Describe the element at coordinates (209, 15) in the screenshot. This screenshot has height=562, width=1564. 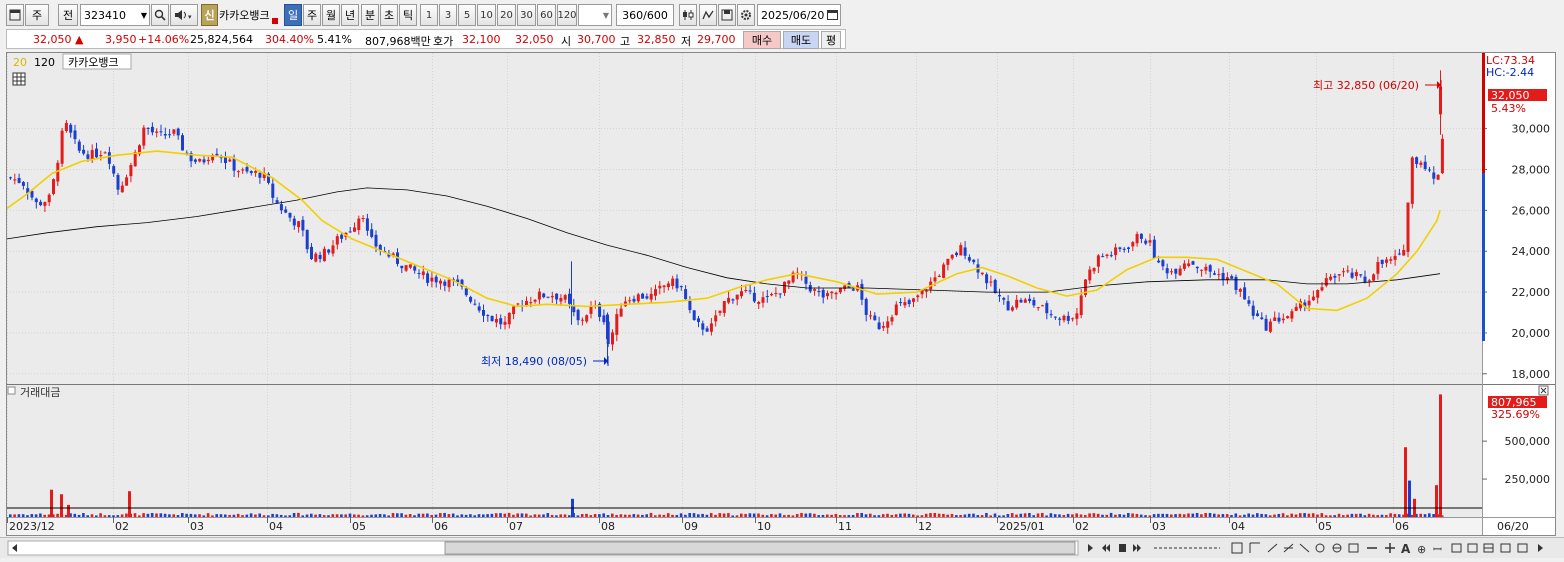
I see `credit-badge: 신` at that location.